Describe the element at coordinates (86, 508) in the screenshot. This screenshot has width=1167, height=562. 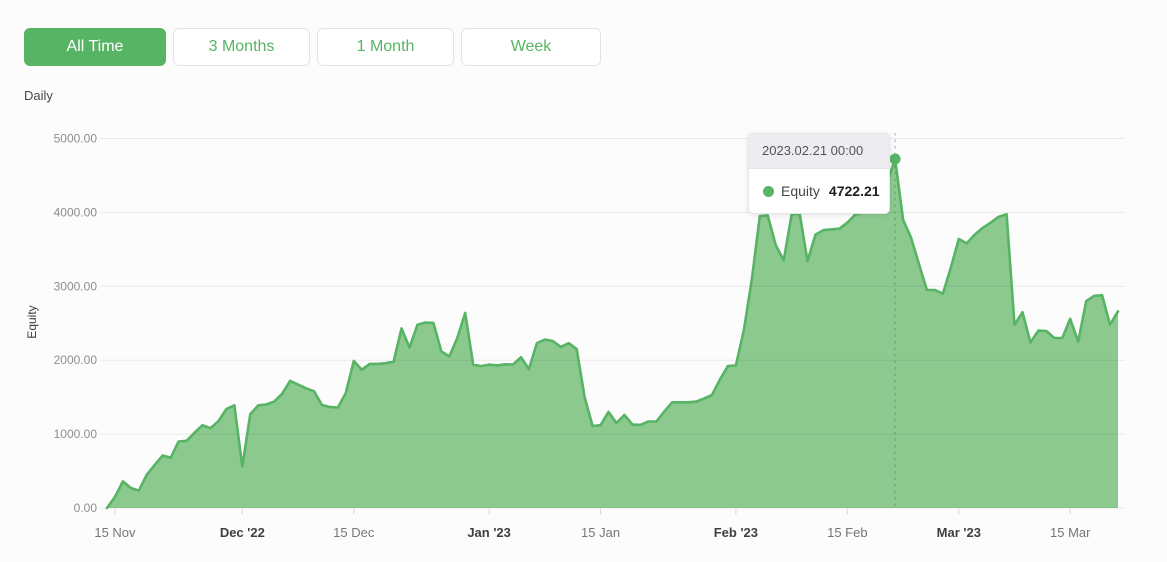
I see `y-axis-tick-label: 0.00` at that location.